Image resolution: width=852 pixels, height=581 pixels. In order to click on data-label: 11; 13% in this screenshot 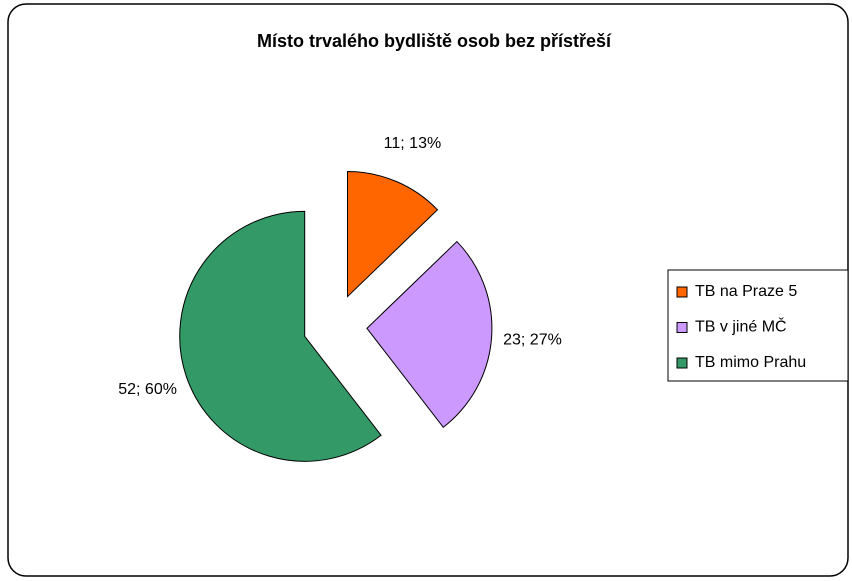, I will do `click(413, 143)`.